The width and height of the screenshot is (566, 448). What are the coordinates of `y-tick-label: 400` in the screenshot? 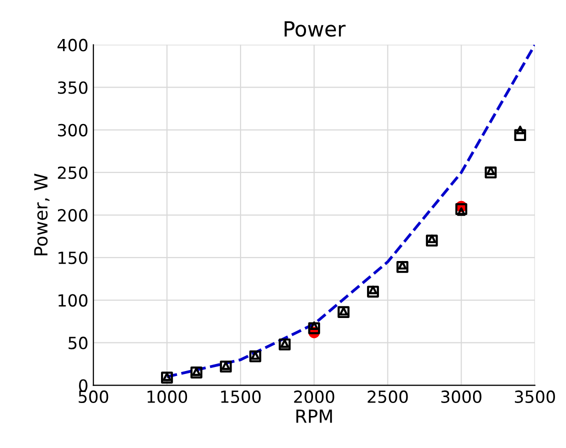 It's located at (73, 45).